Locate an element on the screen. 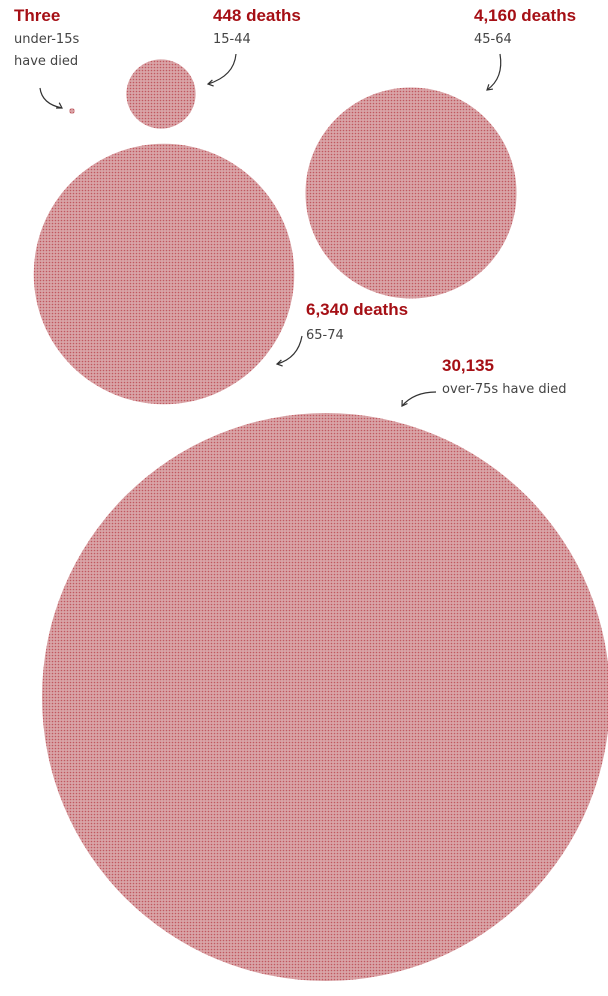 Image resolution: width=608 pixels, height=996 pixels. label-over-75s-note: over-75s have died is located at coordinates (504, 389).